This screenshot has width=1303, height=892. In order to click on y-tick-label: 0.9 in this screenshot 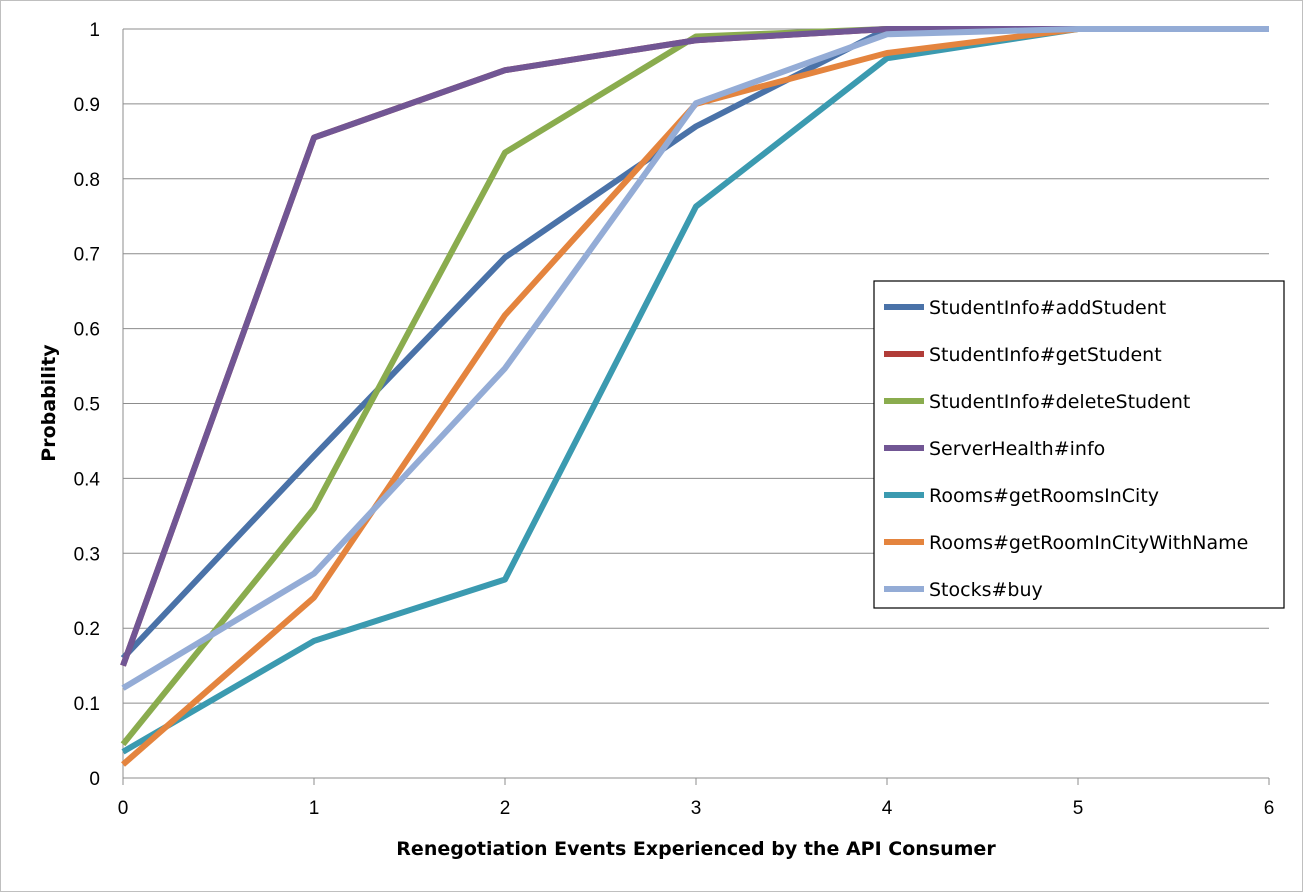, I will do `click(87, 105)`.